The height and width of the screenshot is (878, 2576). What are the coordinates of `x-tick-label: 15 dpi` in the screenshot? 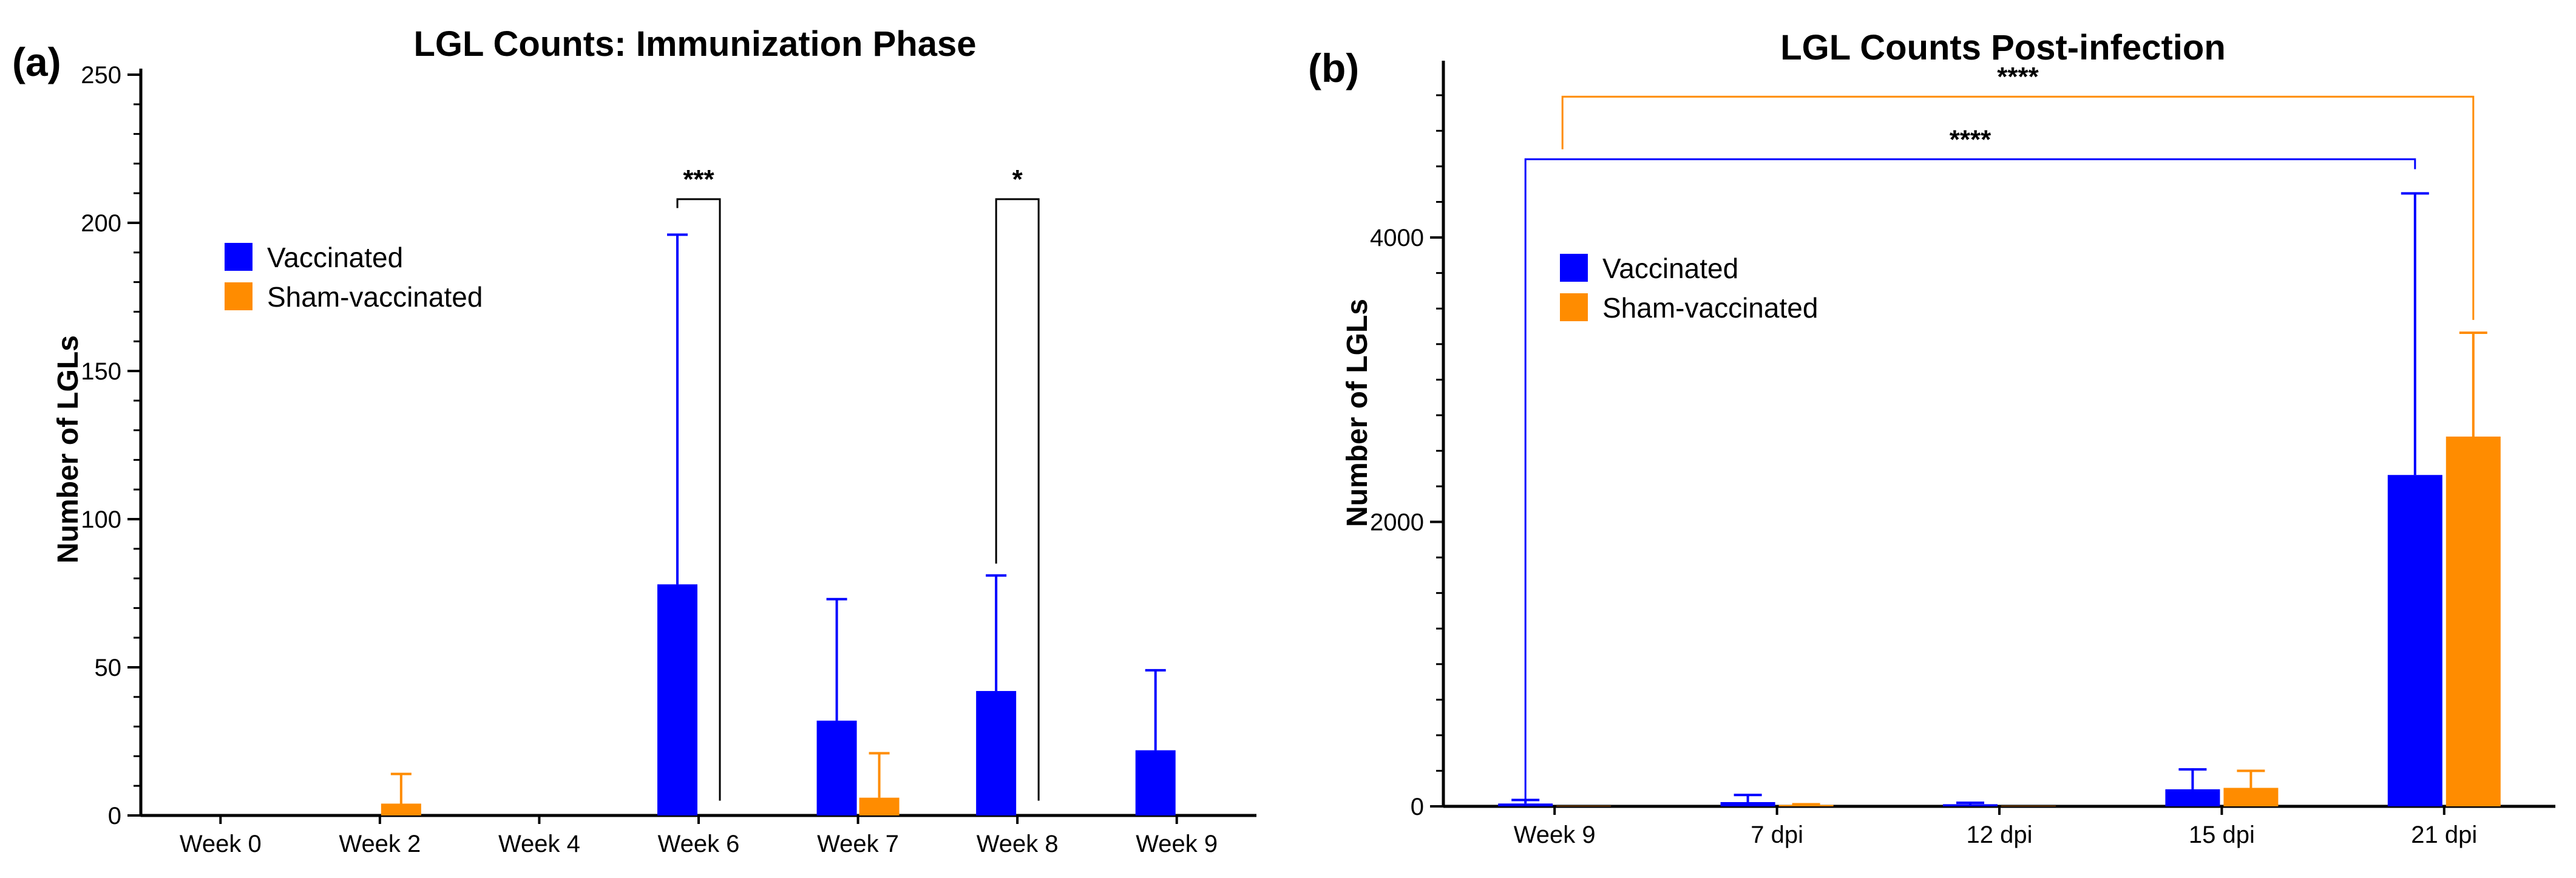 It's located at (2222, 835).